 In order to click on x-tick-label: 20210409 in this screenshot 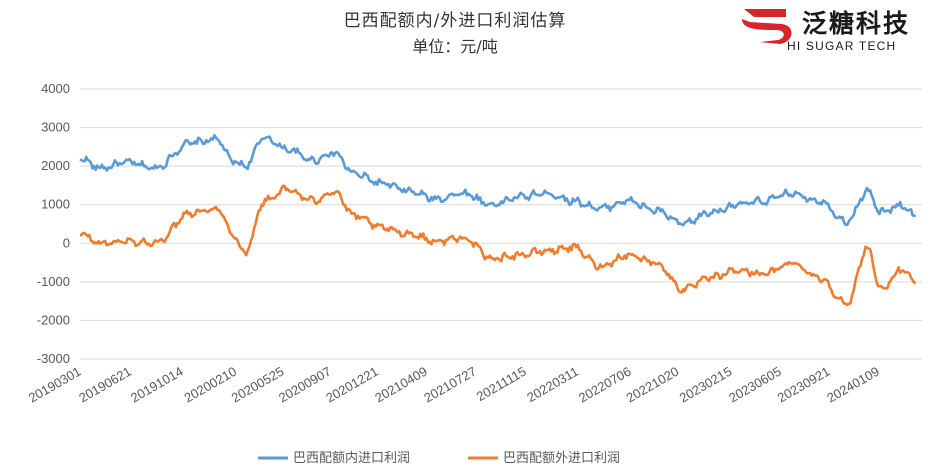, I will do `click(401, 385)`.